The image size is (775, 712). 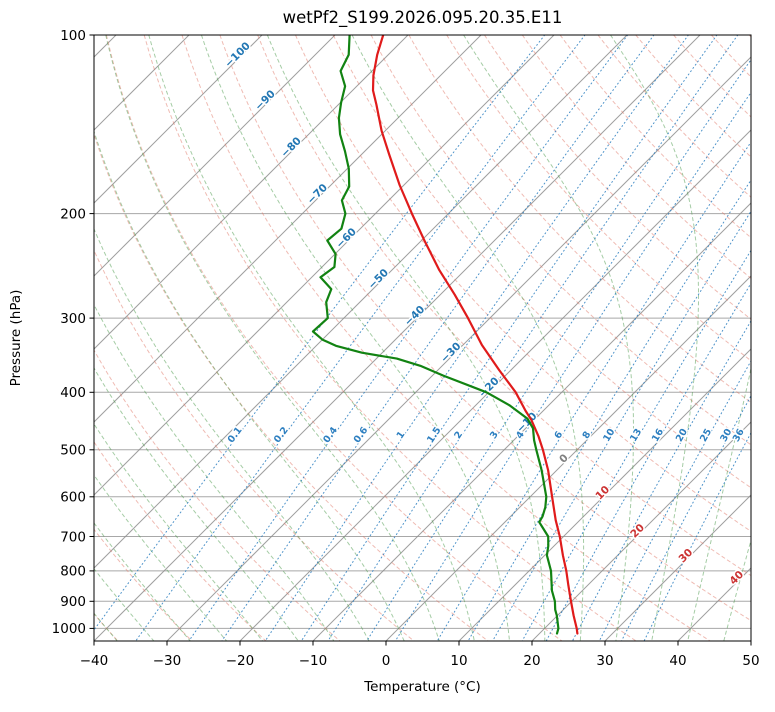 What do you see at coordinates (682, 435) in the screenshot?
I see `mixing-ratio-label: 20` at bounding box center [682, 435].